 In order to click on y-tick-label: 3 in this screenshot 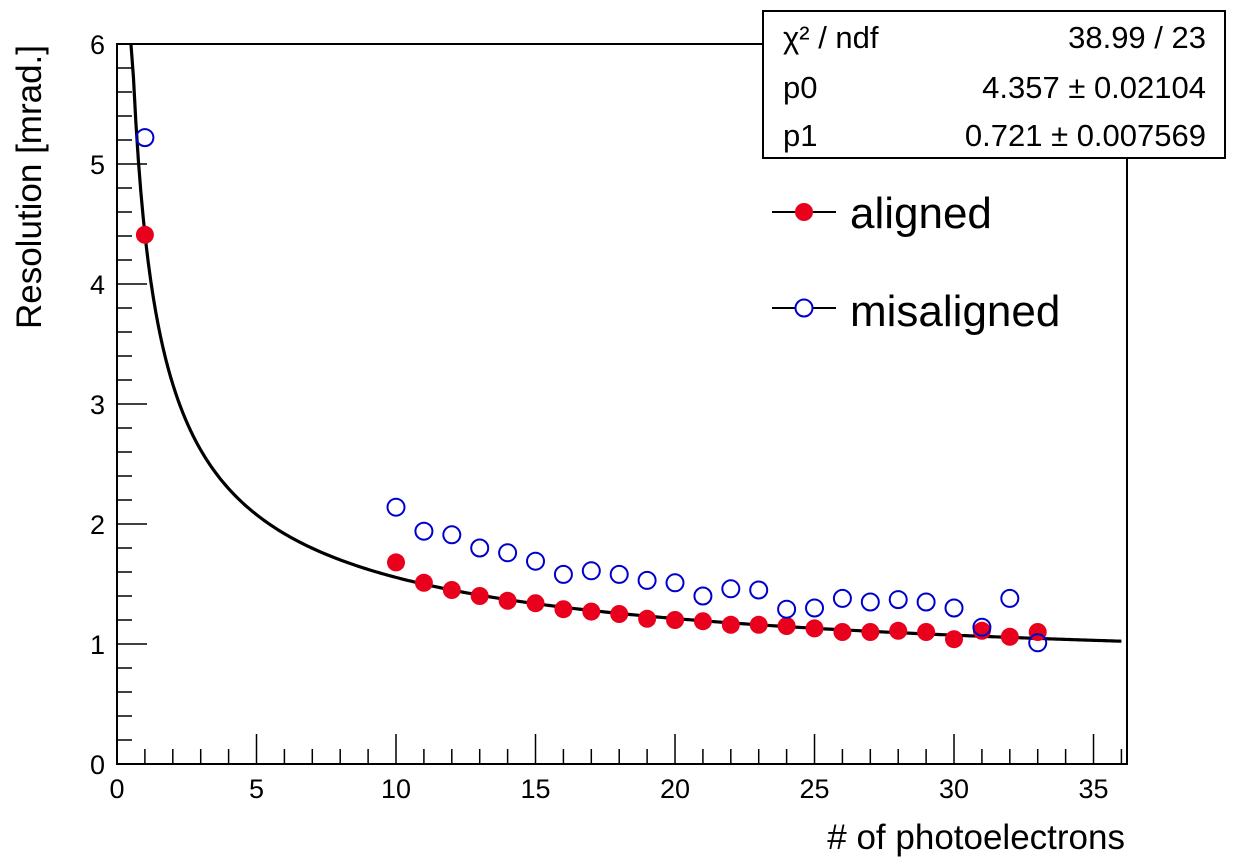, I will do `click(97, 405)`.